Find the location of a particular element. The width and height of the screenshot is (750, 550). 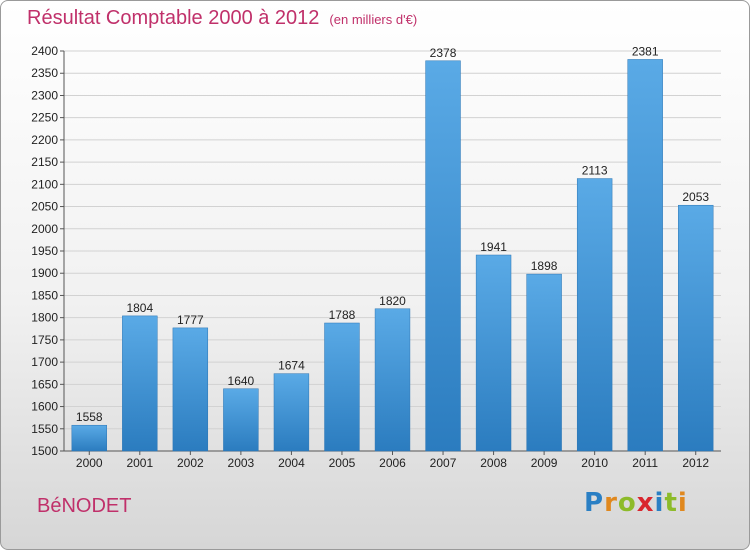

x-tick-label: 2007 is located at coordinates (443, 463).